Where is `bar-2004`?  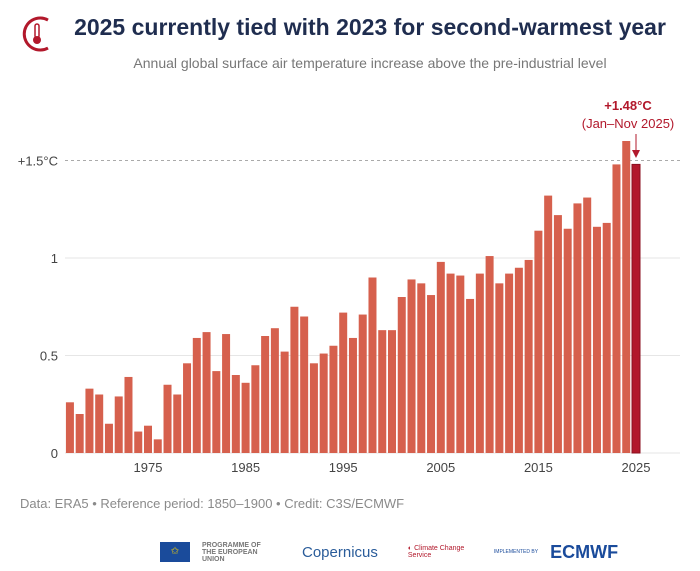
bar-2004 is located at coordinates (431, 374).